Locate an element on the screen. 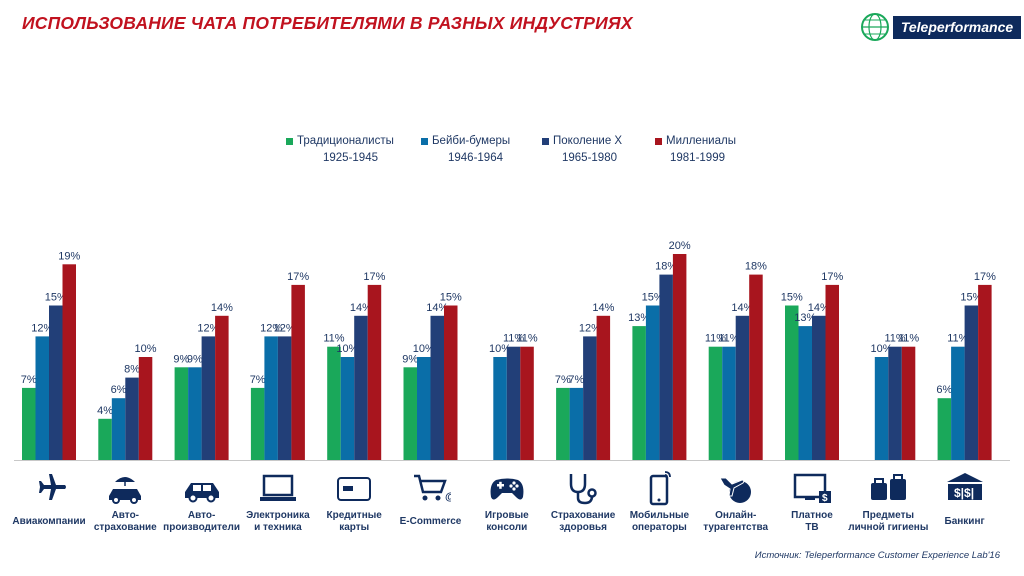 The width and height of the screenshot is (1024, 576). legend-label: Поколение X is located at coordinates (588, 141).